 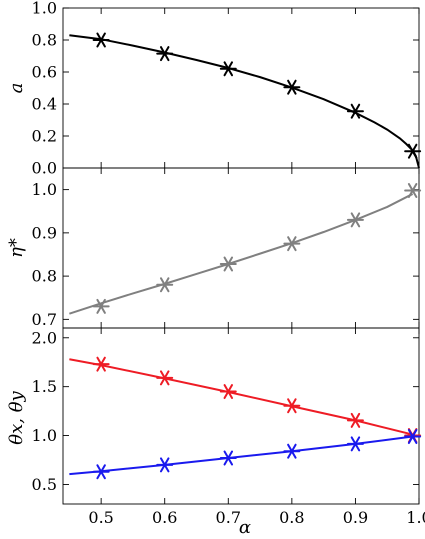 I want to click on ytick-label-2-1: 1.0, so click(x=44, y=435).